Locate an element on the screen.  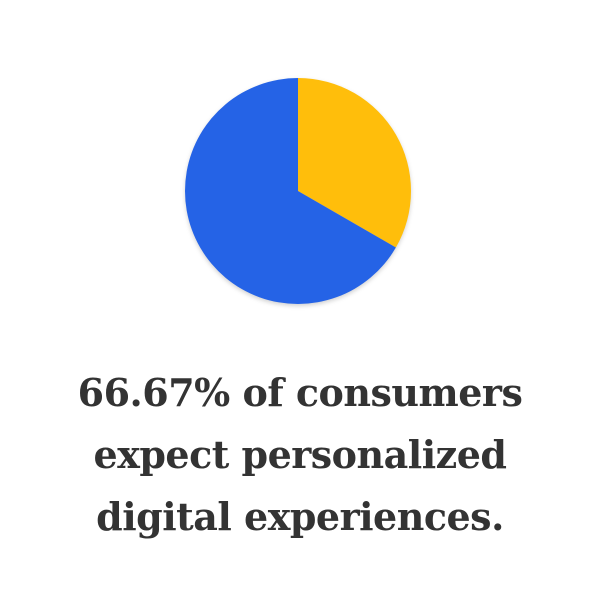
caption-line-1: 66.67% of consumers is located at coordinates (300, 392).